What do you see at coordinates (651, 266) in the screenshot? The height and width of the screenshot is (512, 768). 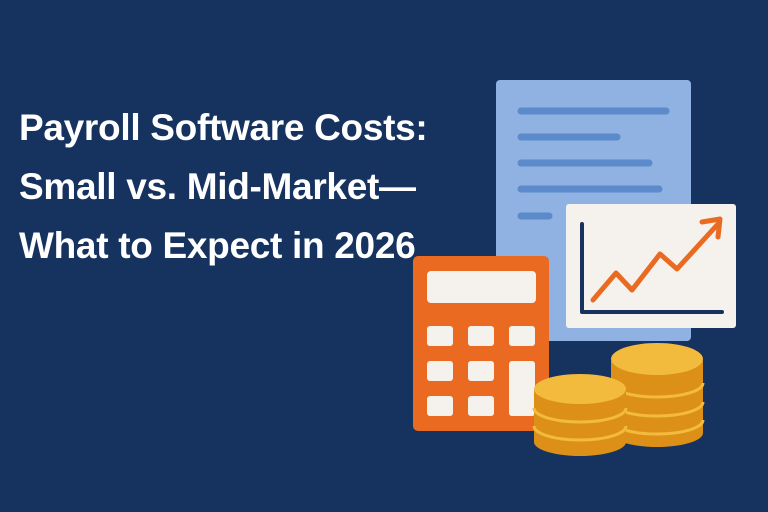 I see `line-chart-icon` at bounding box center [651, 266].